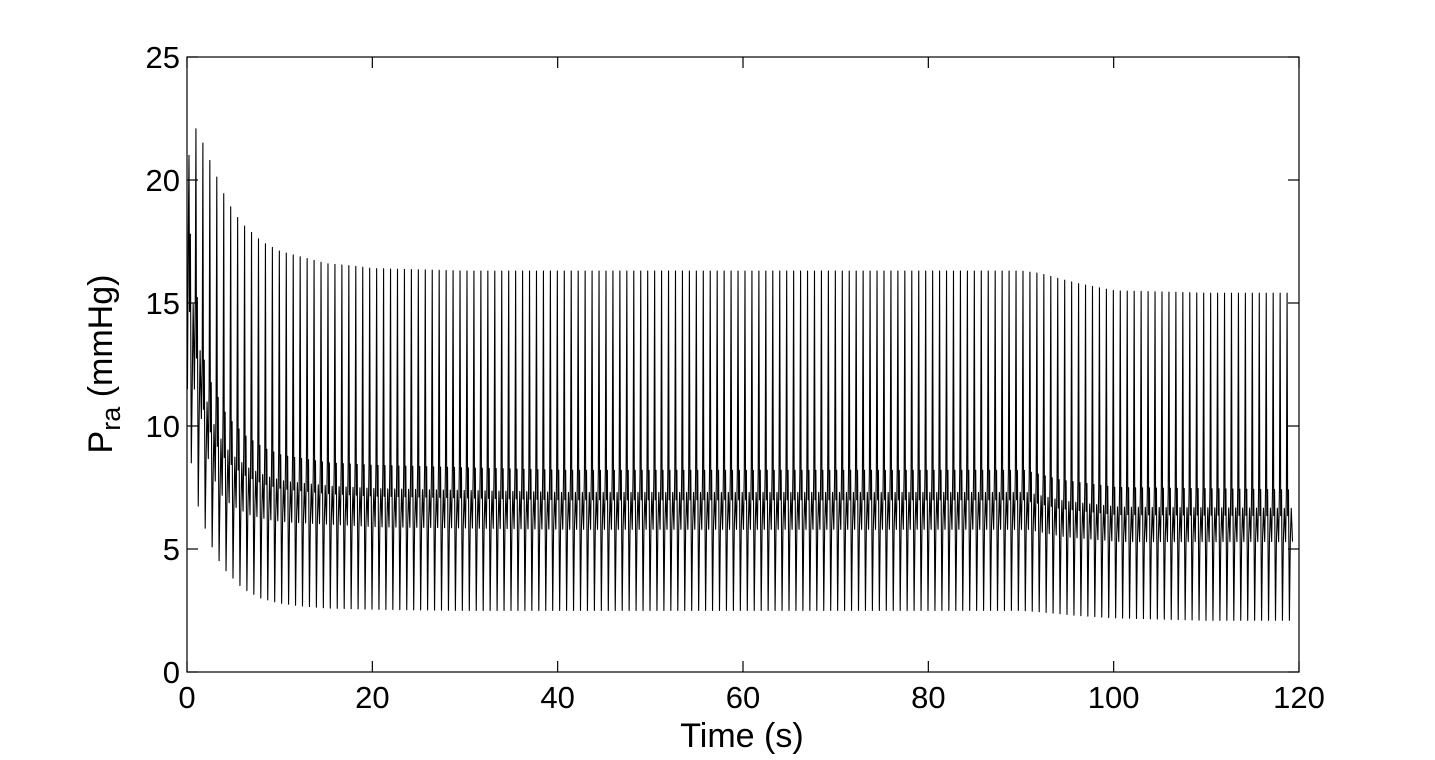 Image resolution: width=1435 pixels, height=760 pixels. Describe the element at coordinates (101, 341) in the screenshot. I see `y-axis-label-unit: (mmHg)` at that location.